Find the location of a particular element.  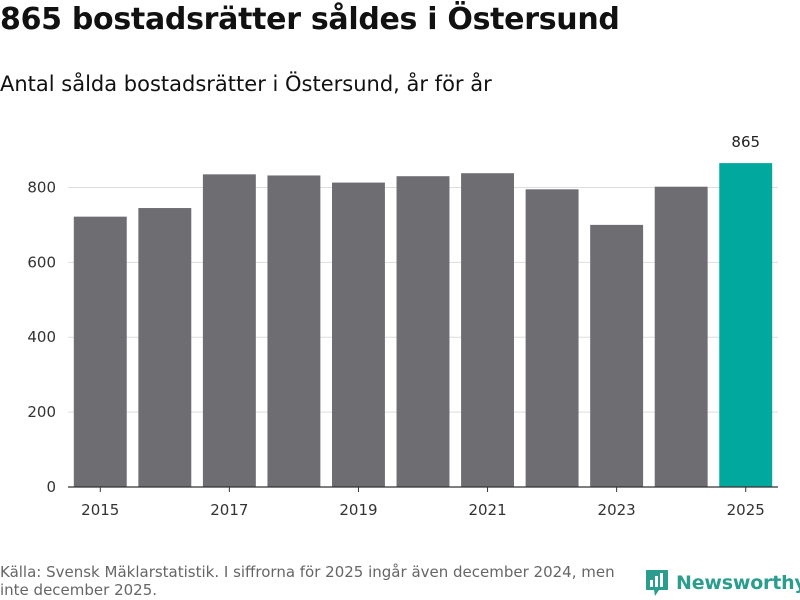

bar-2017 is located at coordinates (229, 331).